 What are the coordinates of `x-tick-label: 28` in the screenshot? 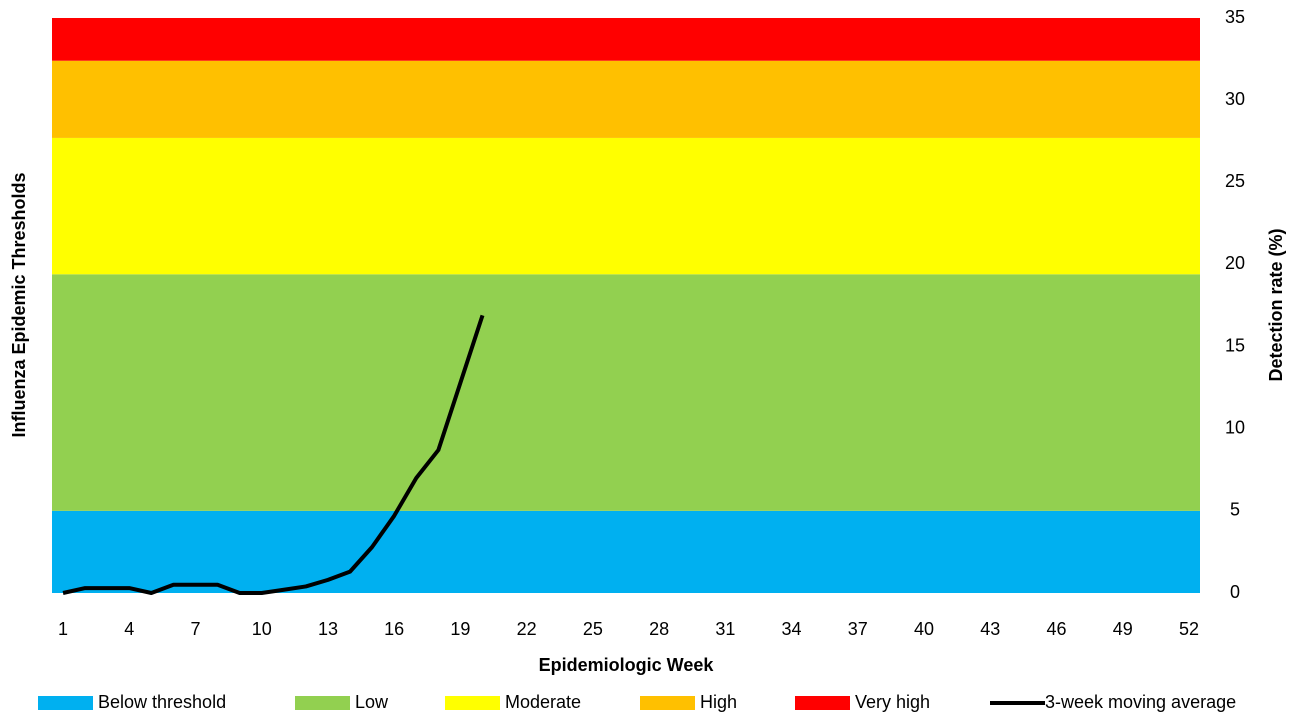 It's located at (659, 629).